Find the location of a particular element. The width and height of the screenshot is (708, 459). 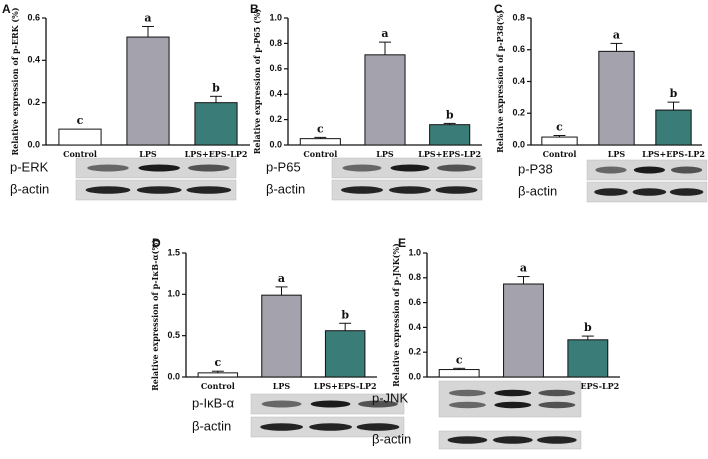

blot-label-phospho: p-JNK is located at coordinates (390, 397).